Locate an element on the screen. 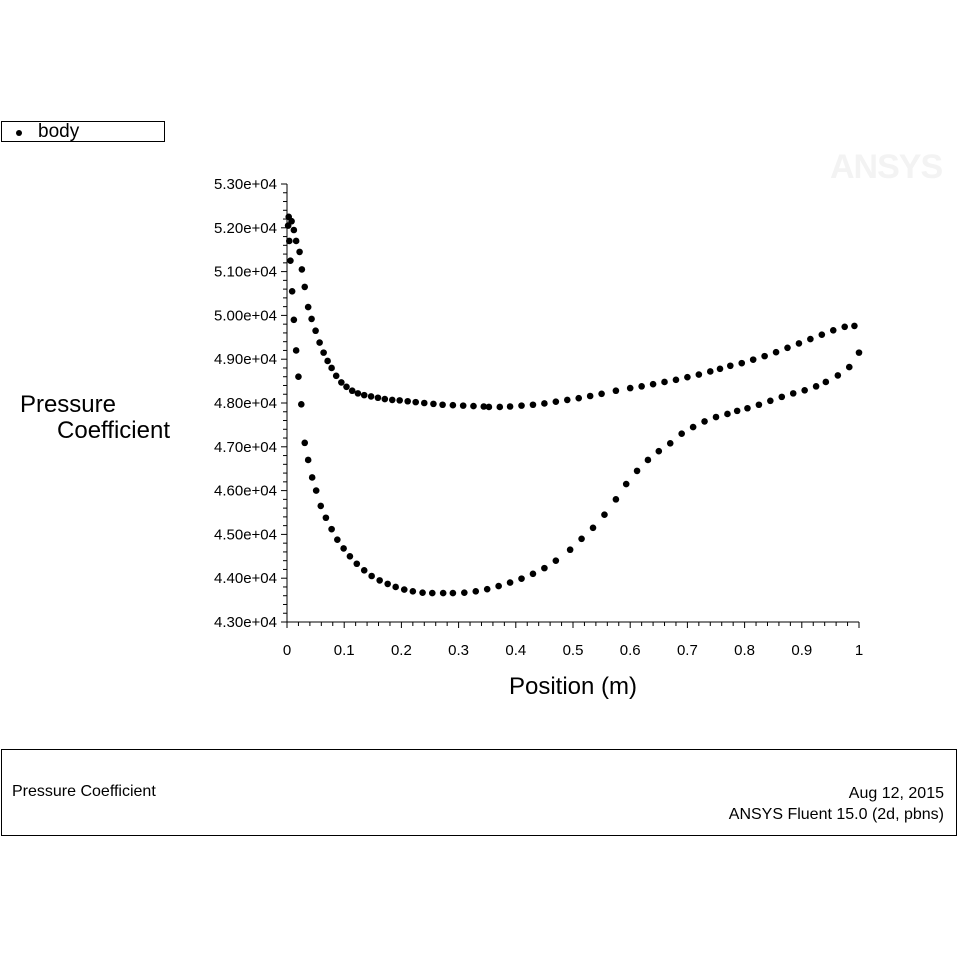 This screenshot has width=958, height=958. y-axis-label-line1: Pressure is located at coordinates (68, 404).